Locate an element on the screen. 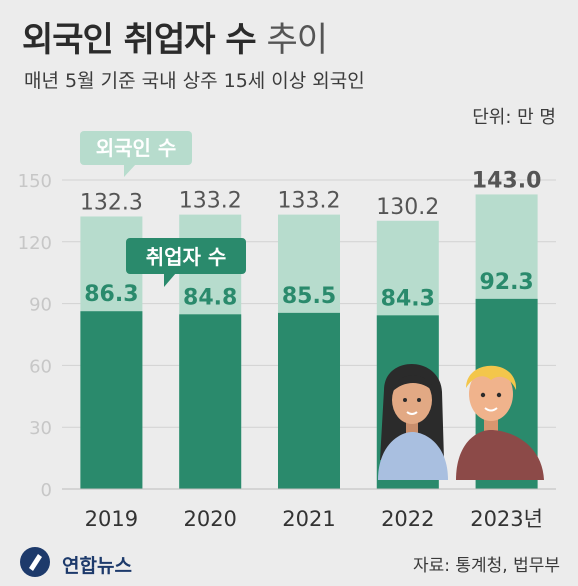 This screenshot has height=586, width=578. y-tick-label: 150 is located at coordinates (35, 181).